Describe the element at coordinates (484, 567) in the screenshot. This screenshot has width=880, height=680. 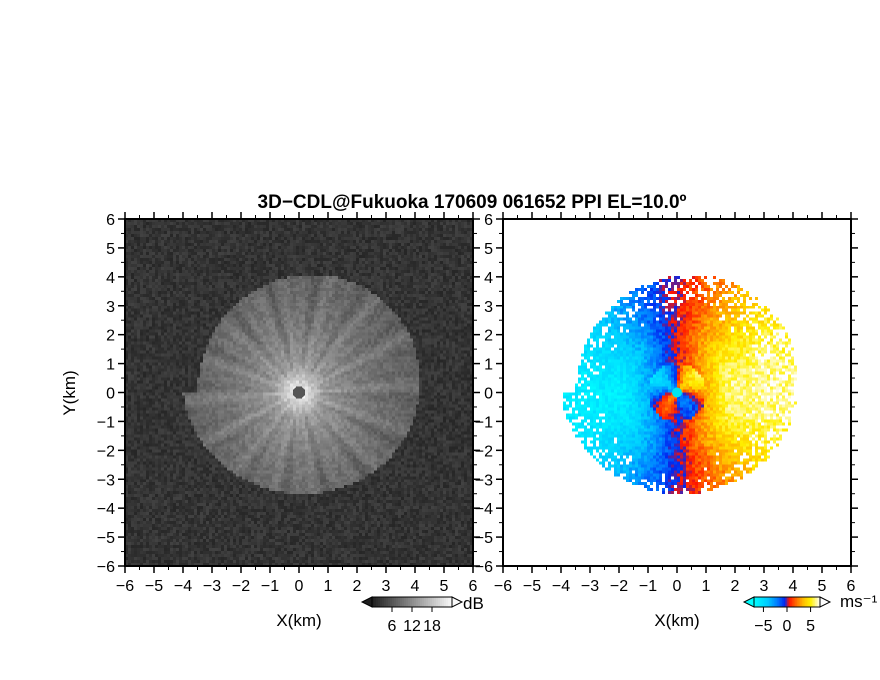
I see `y-tick-label: −6` at that location.